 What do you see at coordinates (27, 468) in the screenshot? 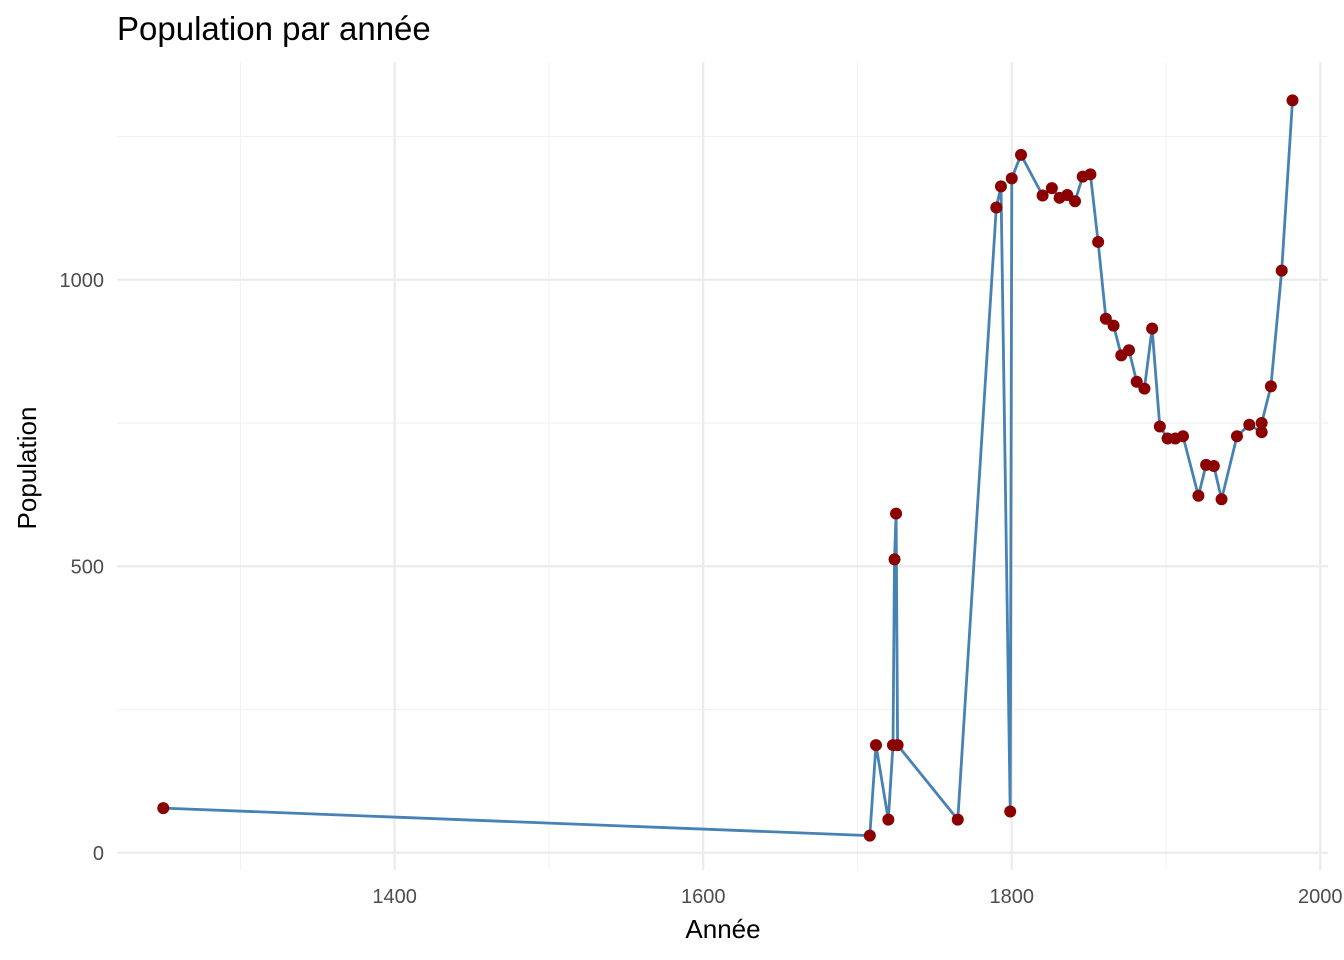
I see `y-axis-title: Population` at bounding box center [27, 468].